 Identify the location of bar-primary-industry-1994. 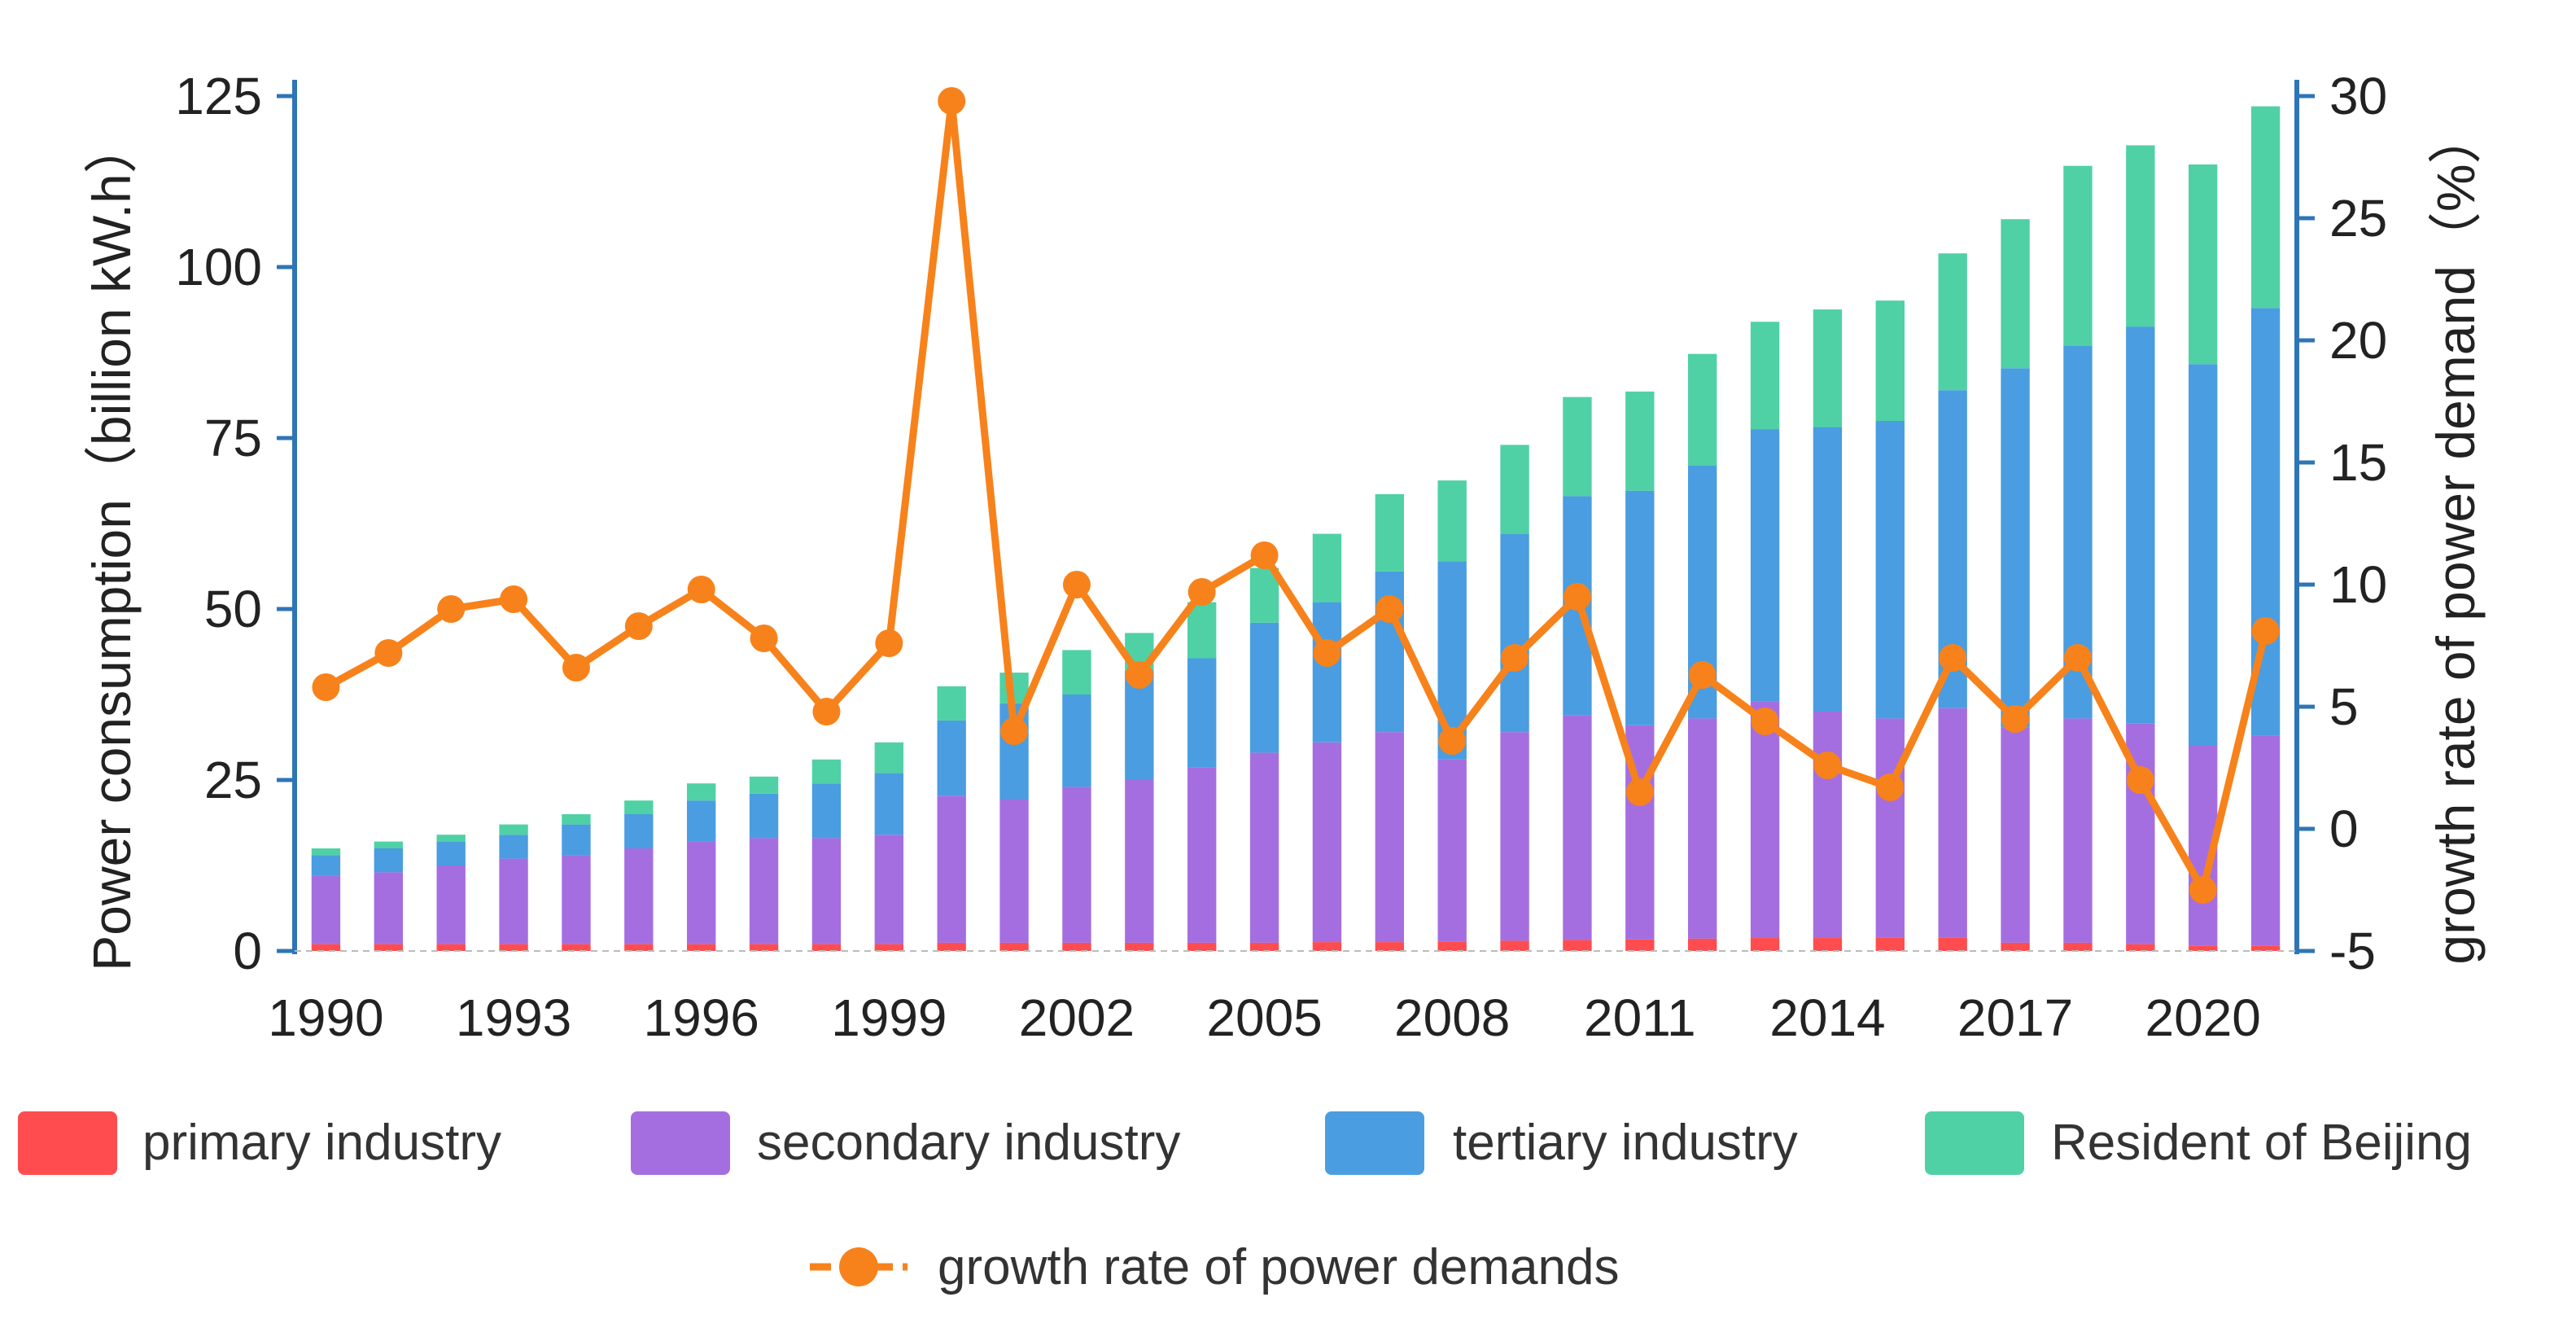
(576, 948).